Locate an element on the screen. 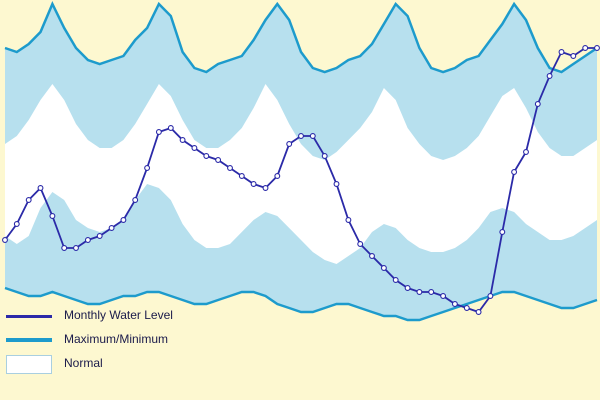  legend-swatch-water-level is located at coordinates (29, 316).